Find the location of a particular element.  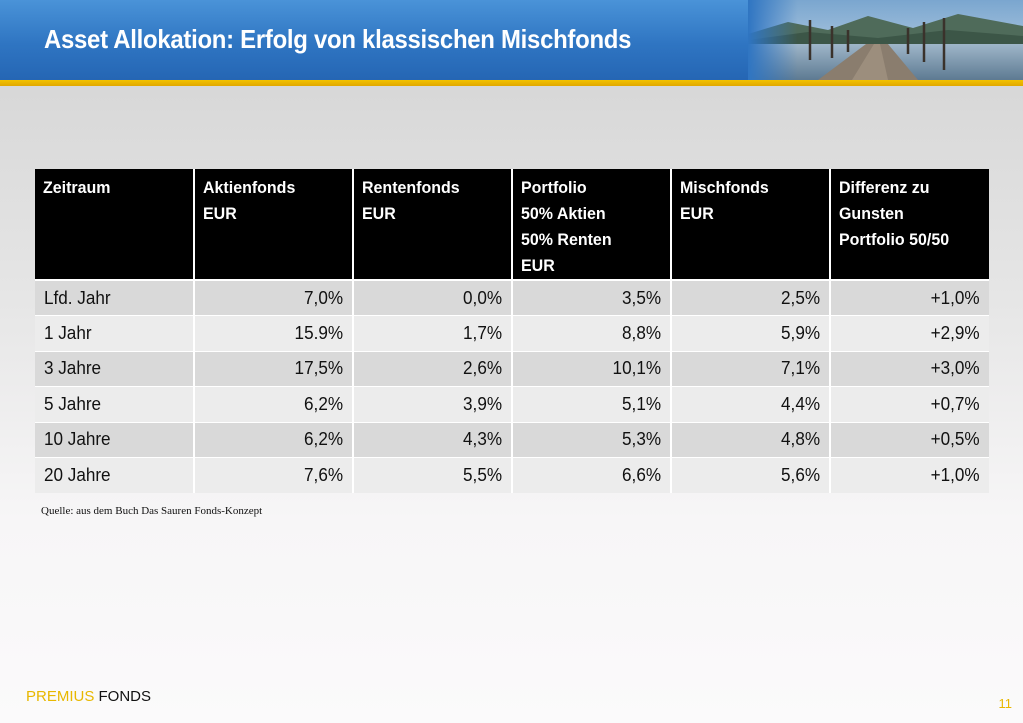

table-cell: 20 Jahre is located at coordinates (114, 475).